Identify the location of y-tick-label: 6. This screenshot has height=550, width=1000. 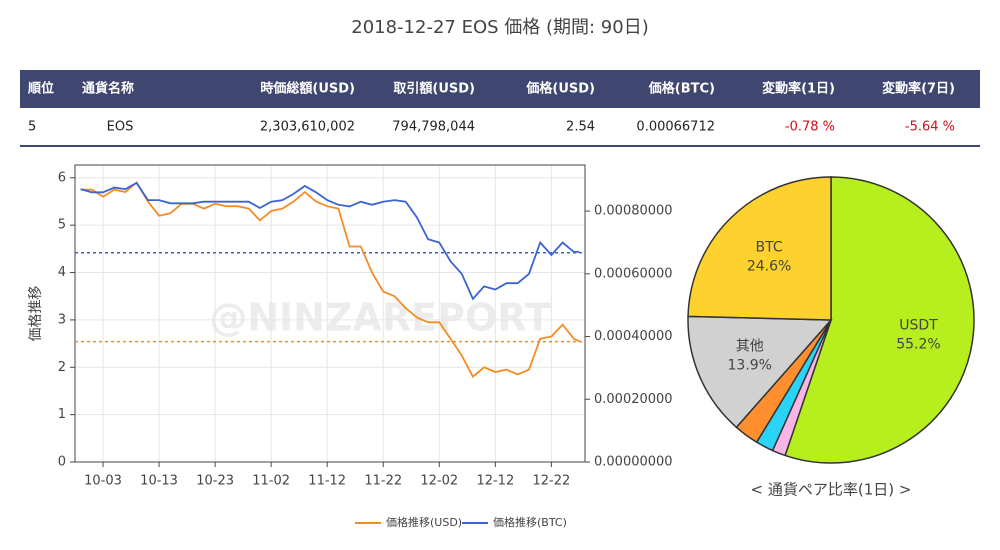
(62, 177).